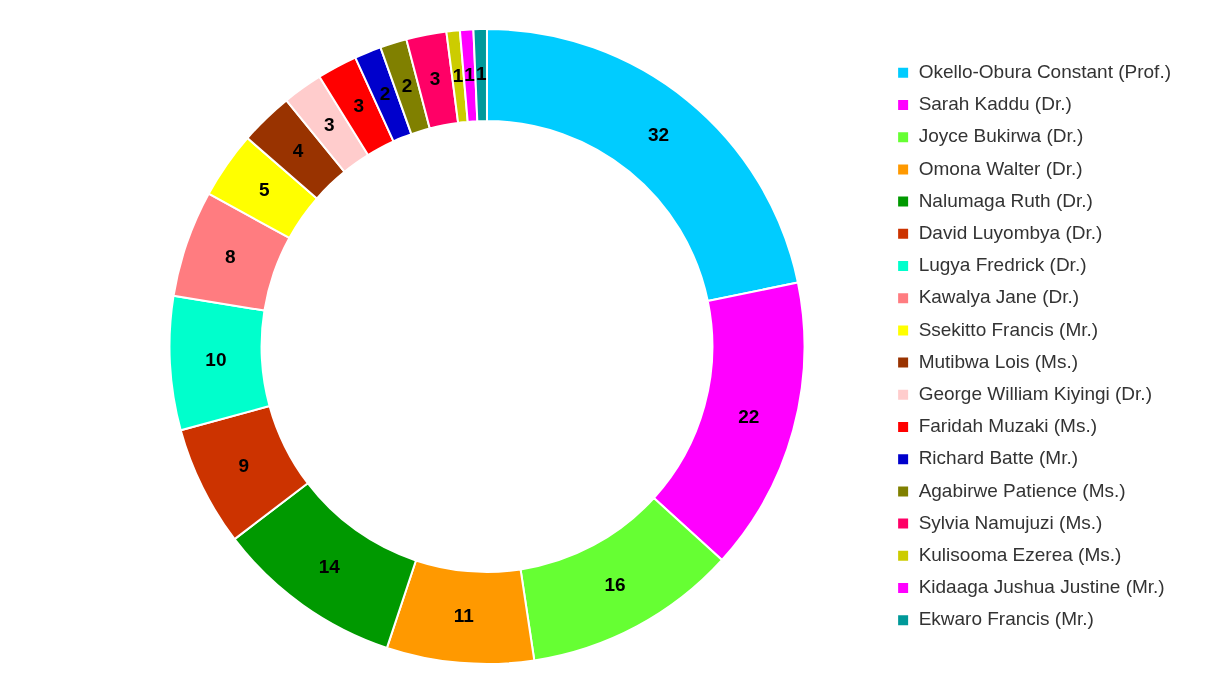 The width and height of the screenshot is (1211, 675). Describe the element at coordinates (1035, 394) in the screenshot. I see `legend-label: George William Kiyingi (Dr.)` at that location.